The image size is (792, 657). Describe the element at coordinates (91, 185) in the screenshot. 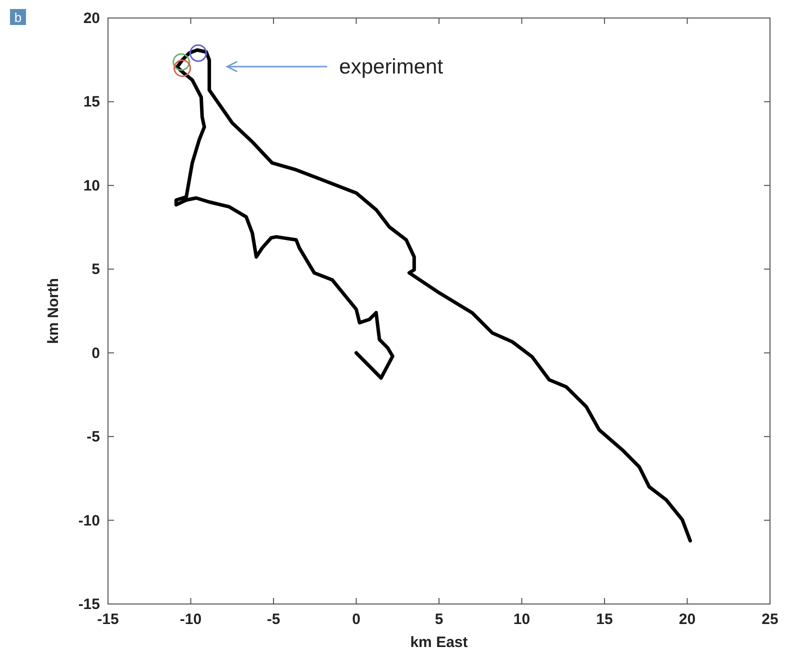

I see `y-tick-label: 10` at that location.